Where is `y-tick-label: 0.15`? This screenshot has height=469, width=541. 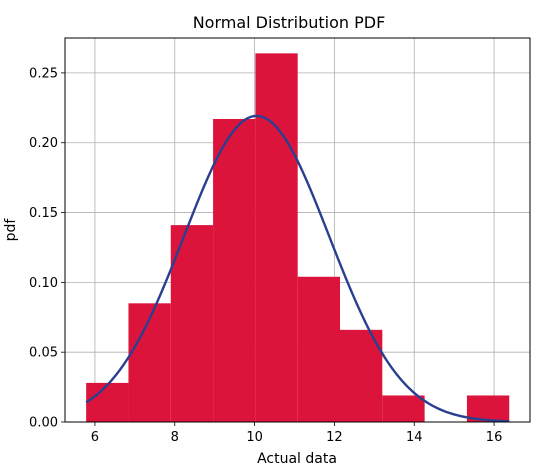
y-tick-label: 0.15 is located at coordinates (43, 213).